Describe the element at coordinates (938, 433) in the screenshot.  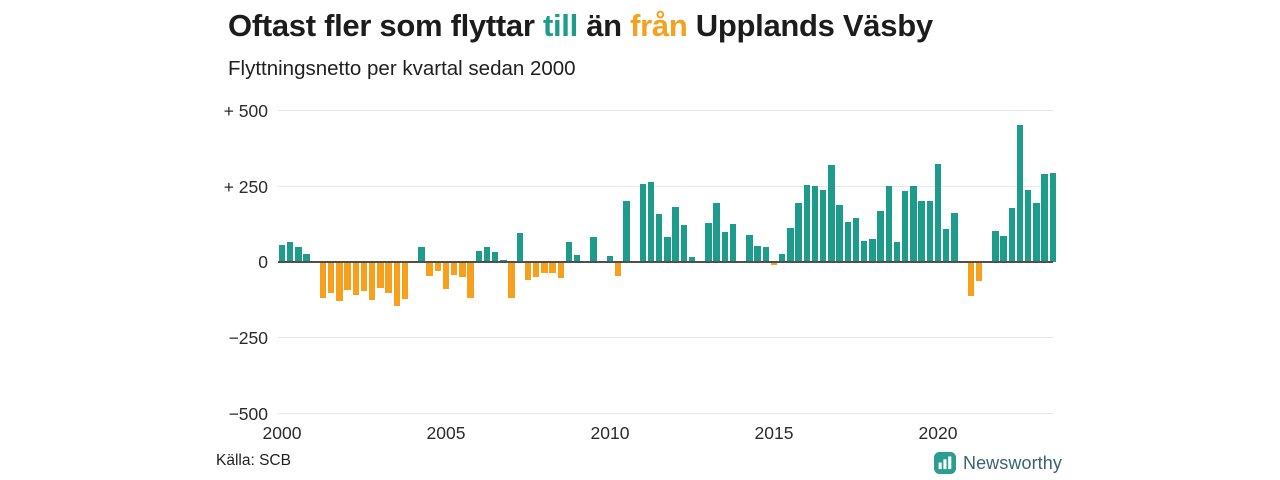
I see `x-axis-tick-label: 2020` at that location.